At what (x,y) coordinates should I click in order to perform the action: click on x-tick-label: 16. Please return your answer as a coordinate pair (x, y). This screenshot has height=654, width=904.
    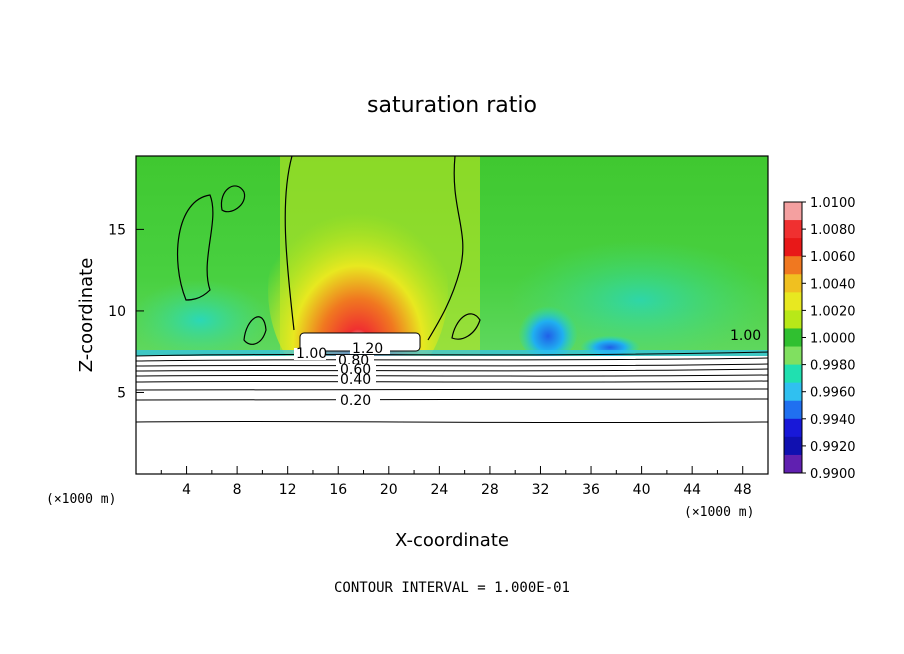
    Looking at the image, I should click on (338, 490).